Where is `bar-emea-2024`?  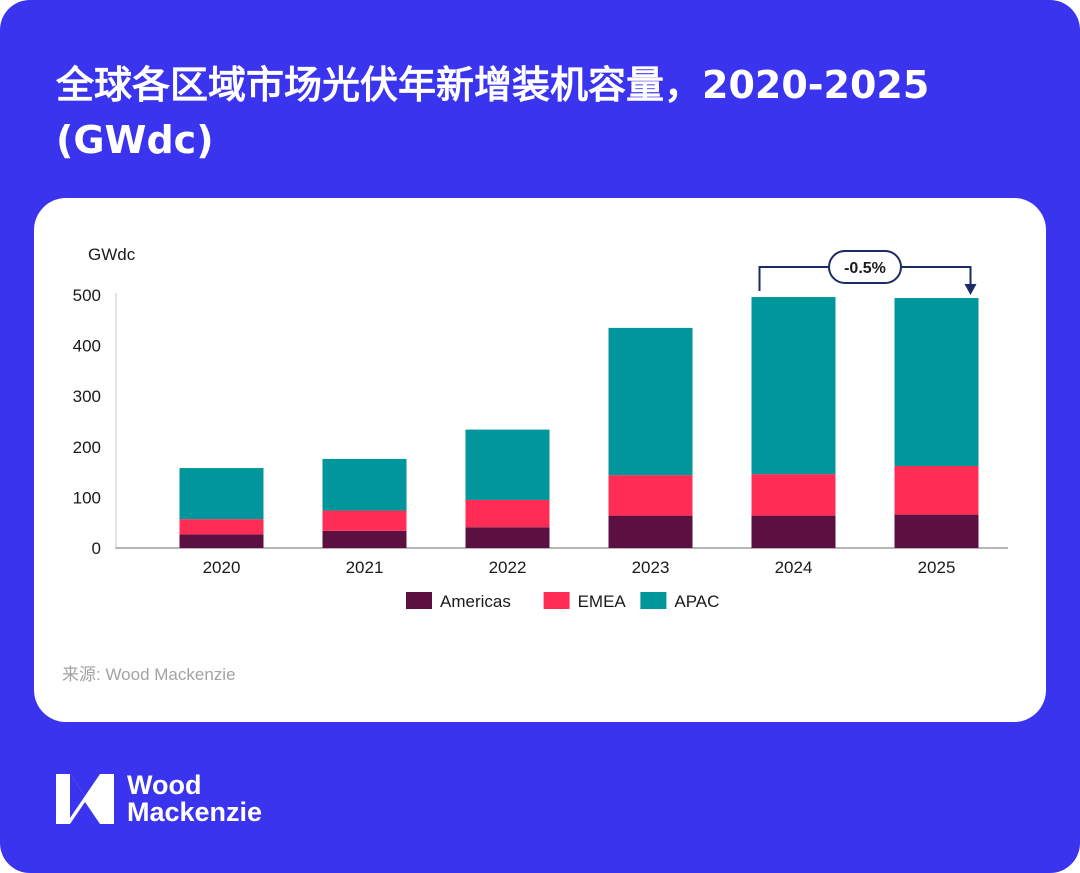
bar-emea-2024 is located at coordinates (793, 495).